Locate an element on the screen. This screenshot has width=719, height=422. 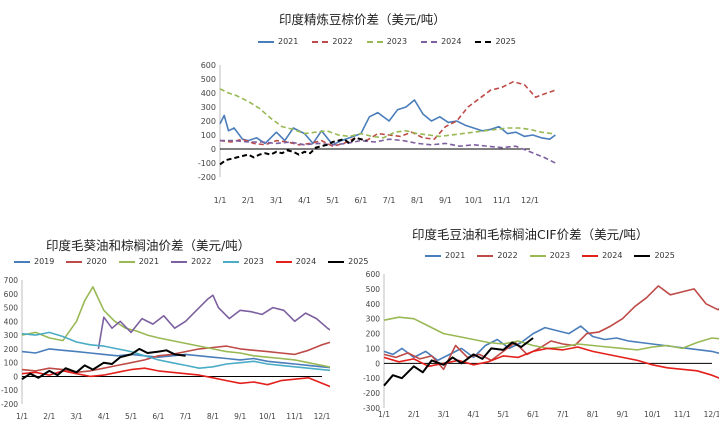
legend-item-2024: 2024 is located at coordinates (602, 255).